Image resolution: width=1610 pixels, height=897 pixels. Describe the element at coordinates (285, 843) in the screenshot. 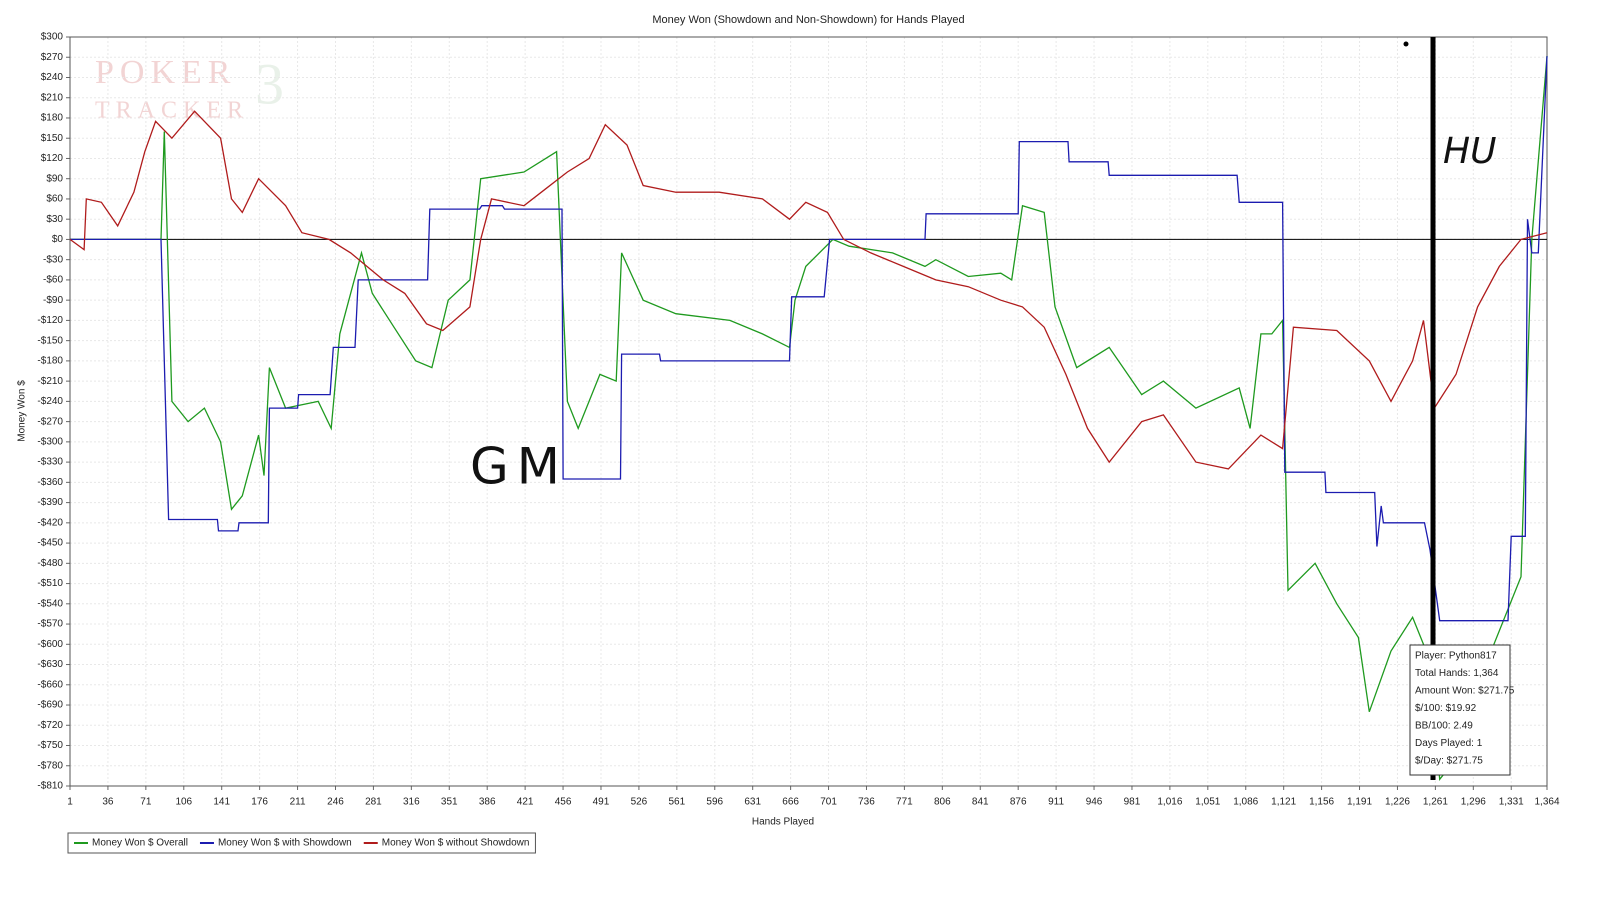

I see `legend-label: Money Won $ with Showdown` at that location.